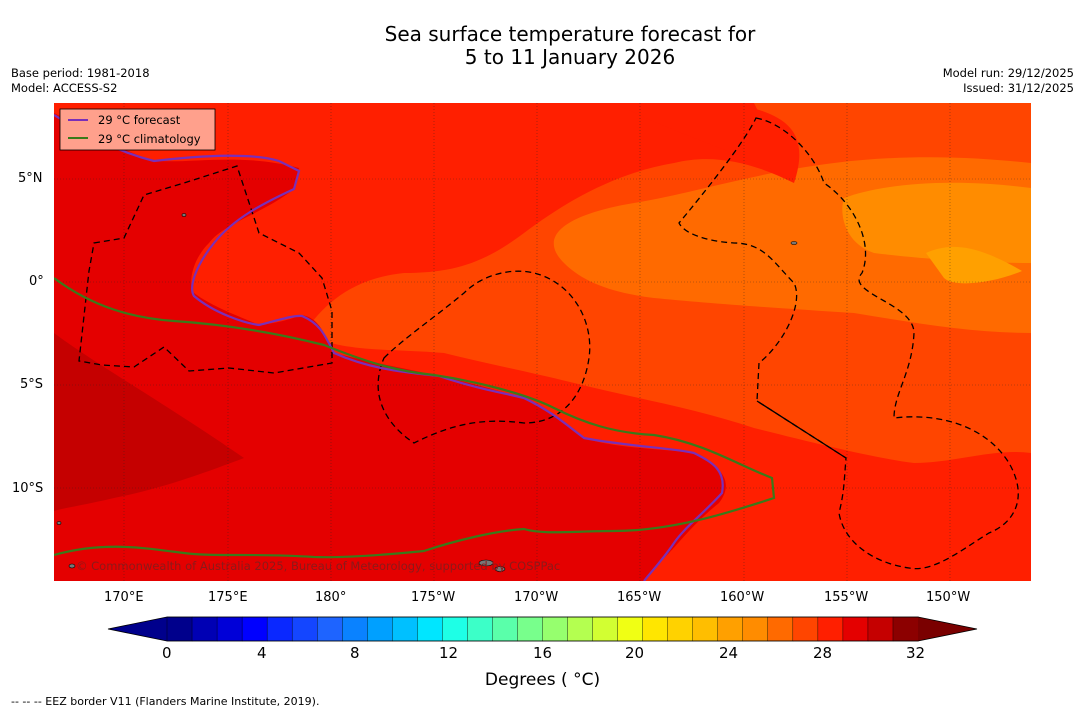  What do you see at coordinates (536, 597) in the screenshot?
I see `x-tick-170w: 170°W` at bounding box center [536, 597].